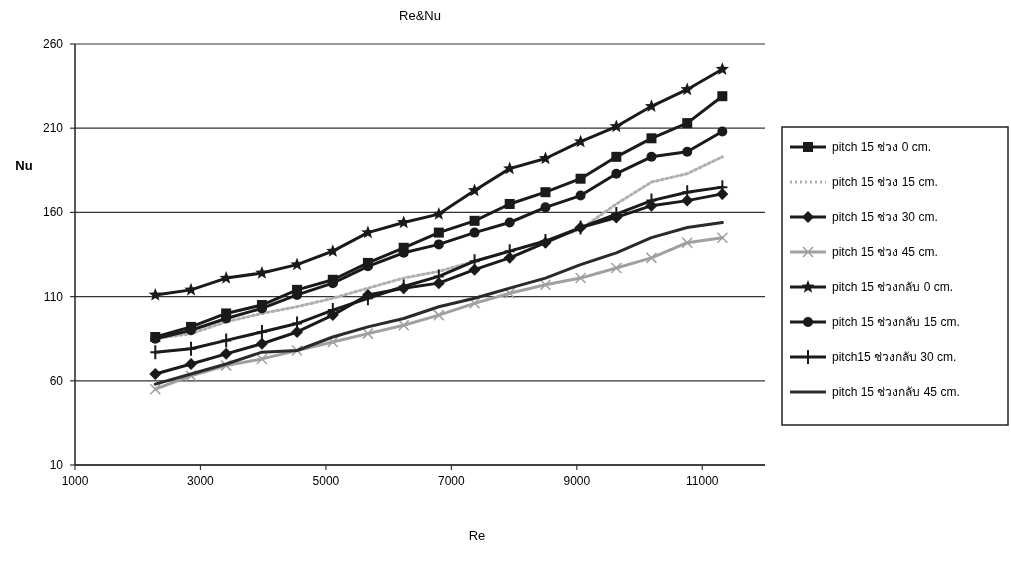 Image resolution: width=1011 pixels, height=569 pixels. What do you see at coordinates (885, 217) in the screenshot?
I see `legend-label: pitch 15 ช่วง 30 cm.` at bounding box center [885, 217].